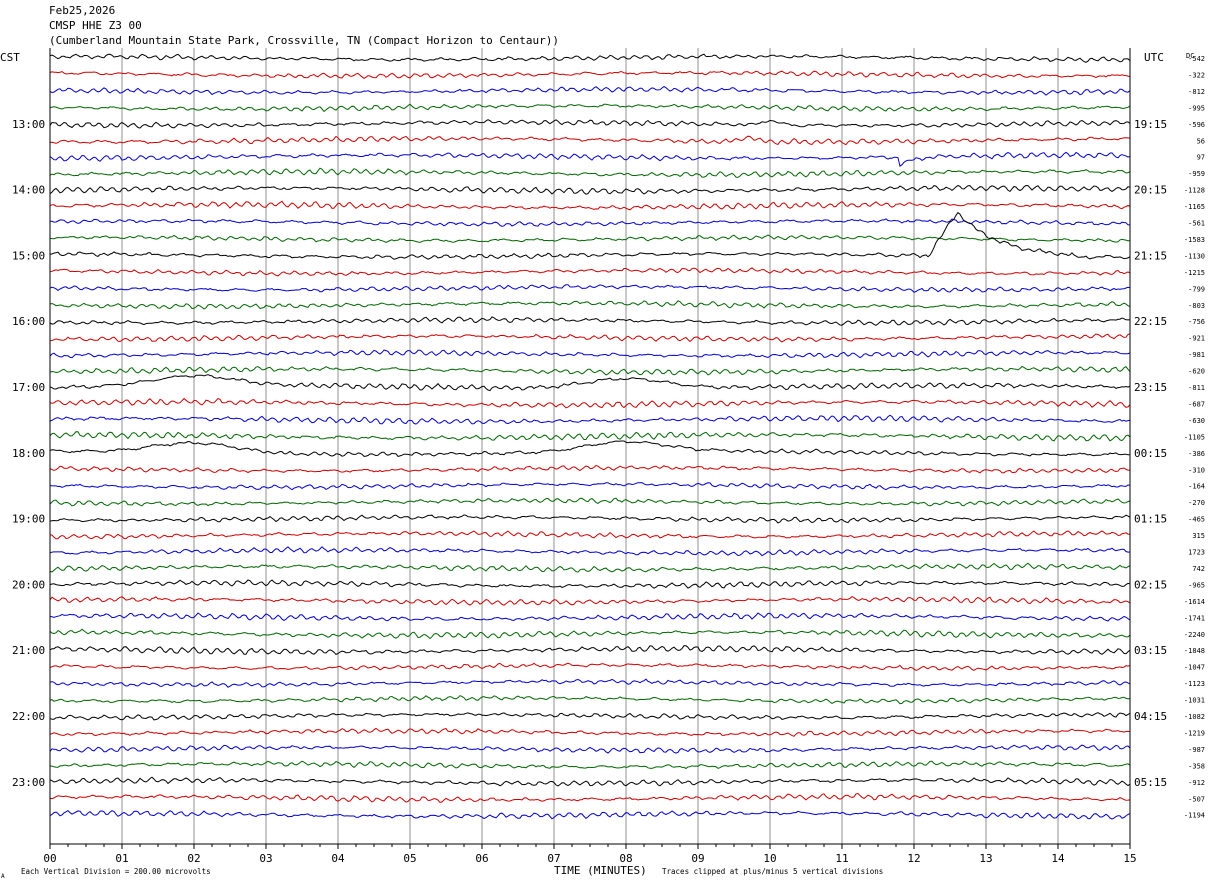 The width and height of the screenshot is (1210, 886). I want to click on x-tick-label: 03, so click(265, 858).